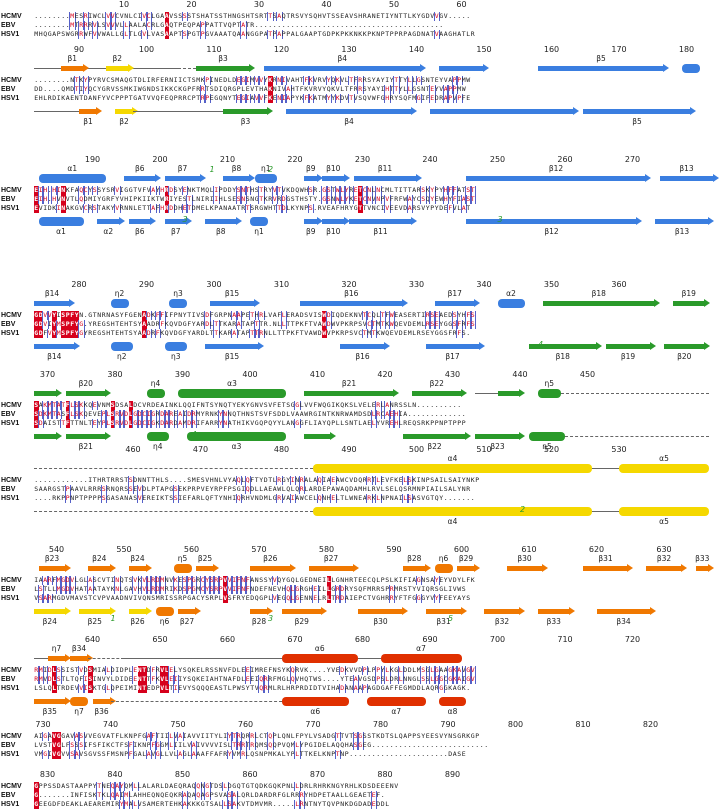 The height and width of the screenshot is (809, 719). I want to click on ss-label: α7, so click(396, 711).